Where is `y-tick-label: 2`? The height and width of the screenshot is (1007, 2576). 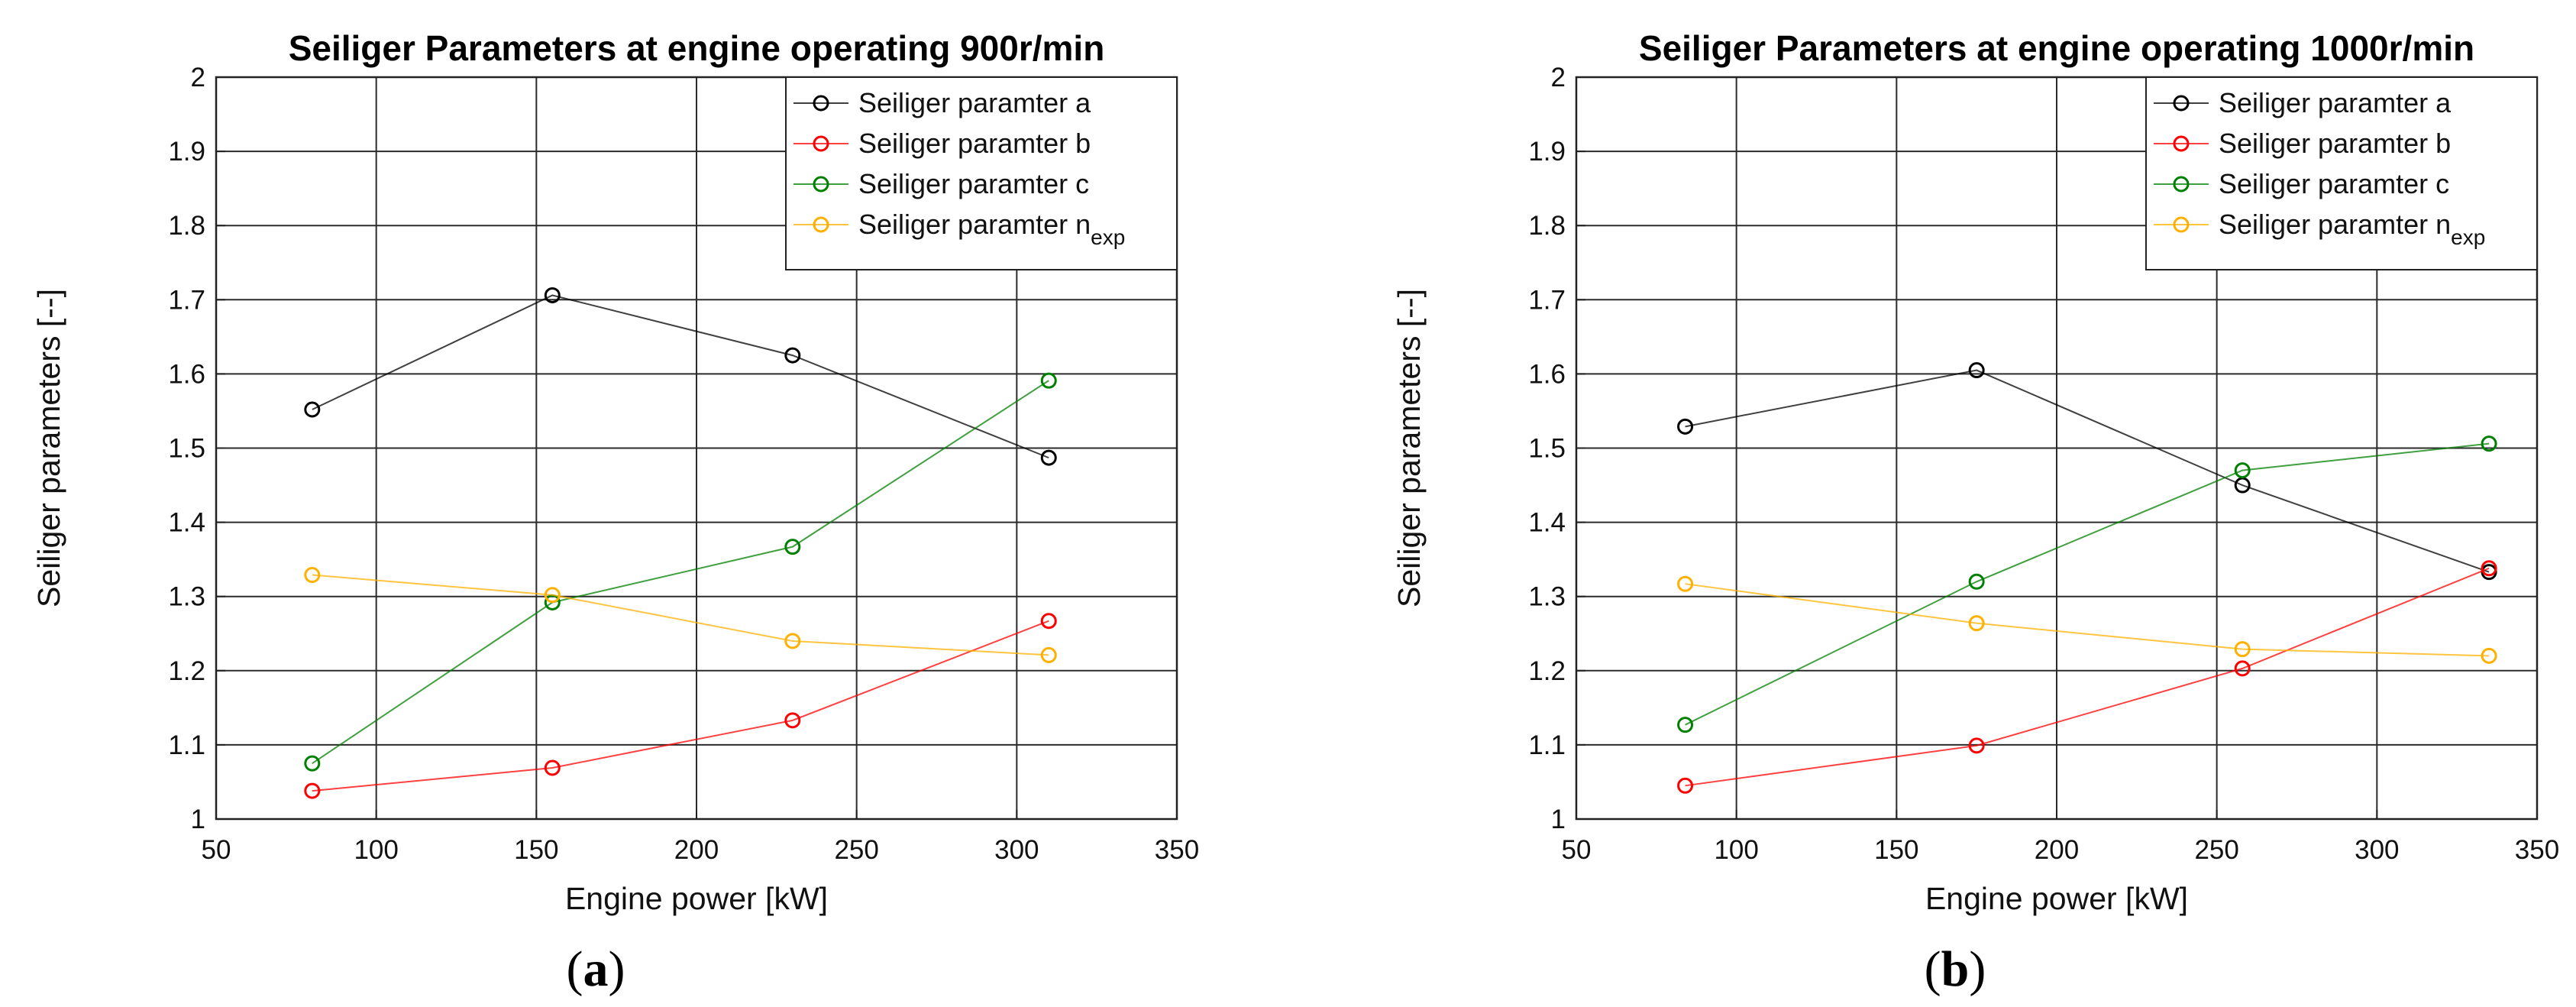
y-tick-label: 2 is located at coordinates (198, 77).